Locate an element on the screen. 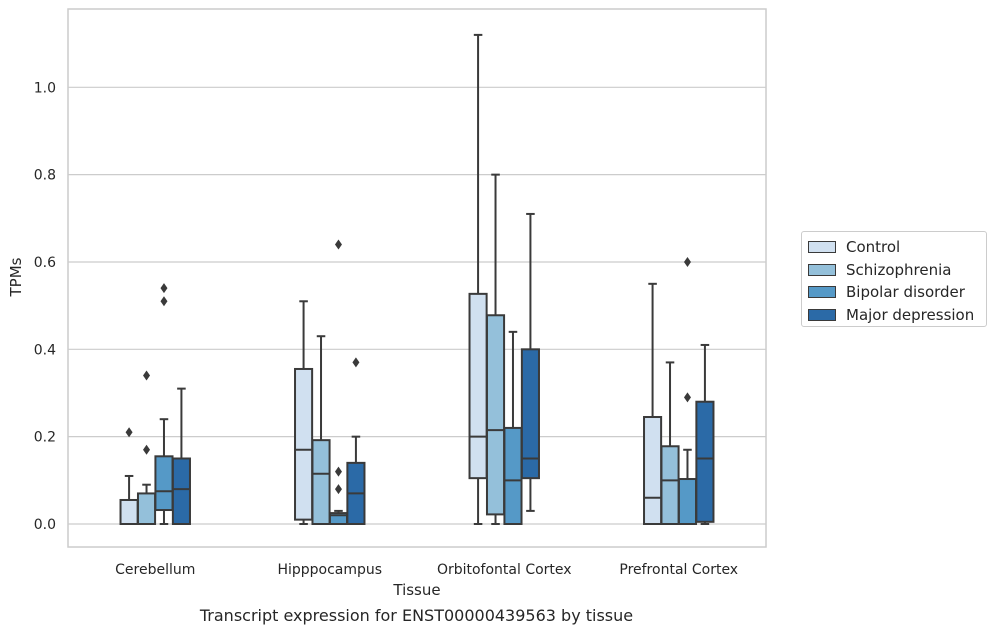  legend-item: Bipolar disorder is located at coordinates (897, 292).